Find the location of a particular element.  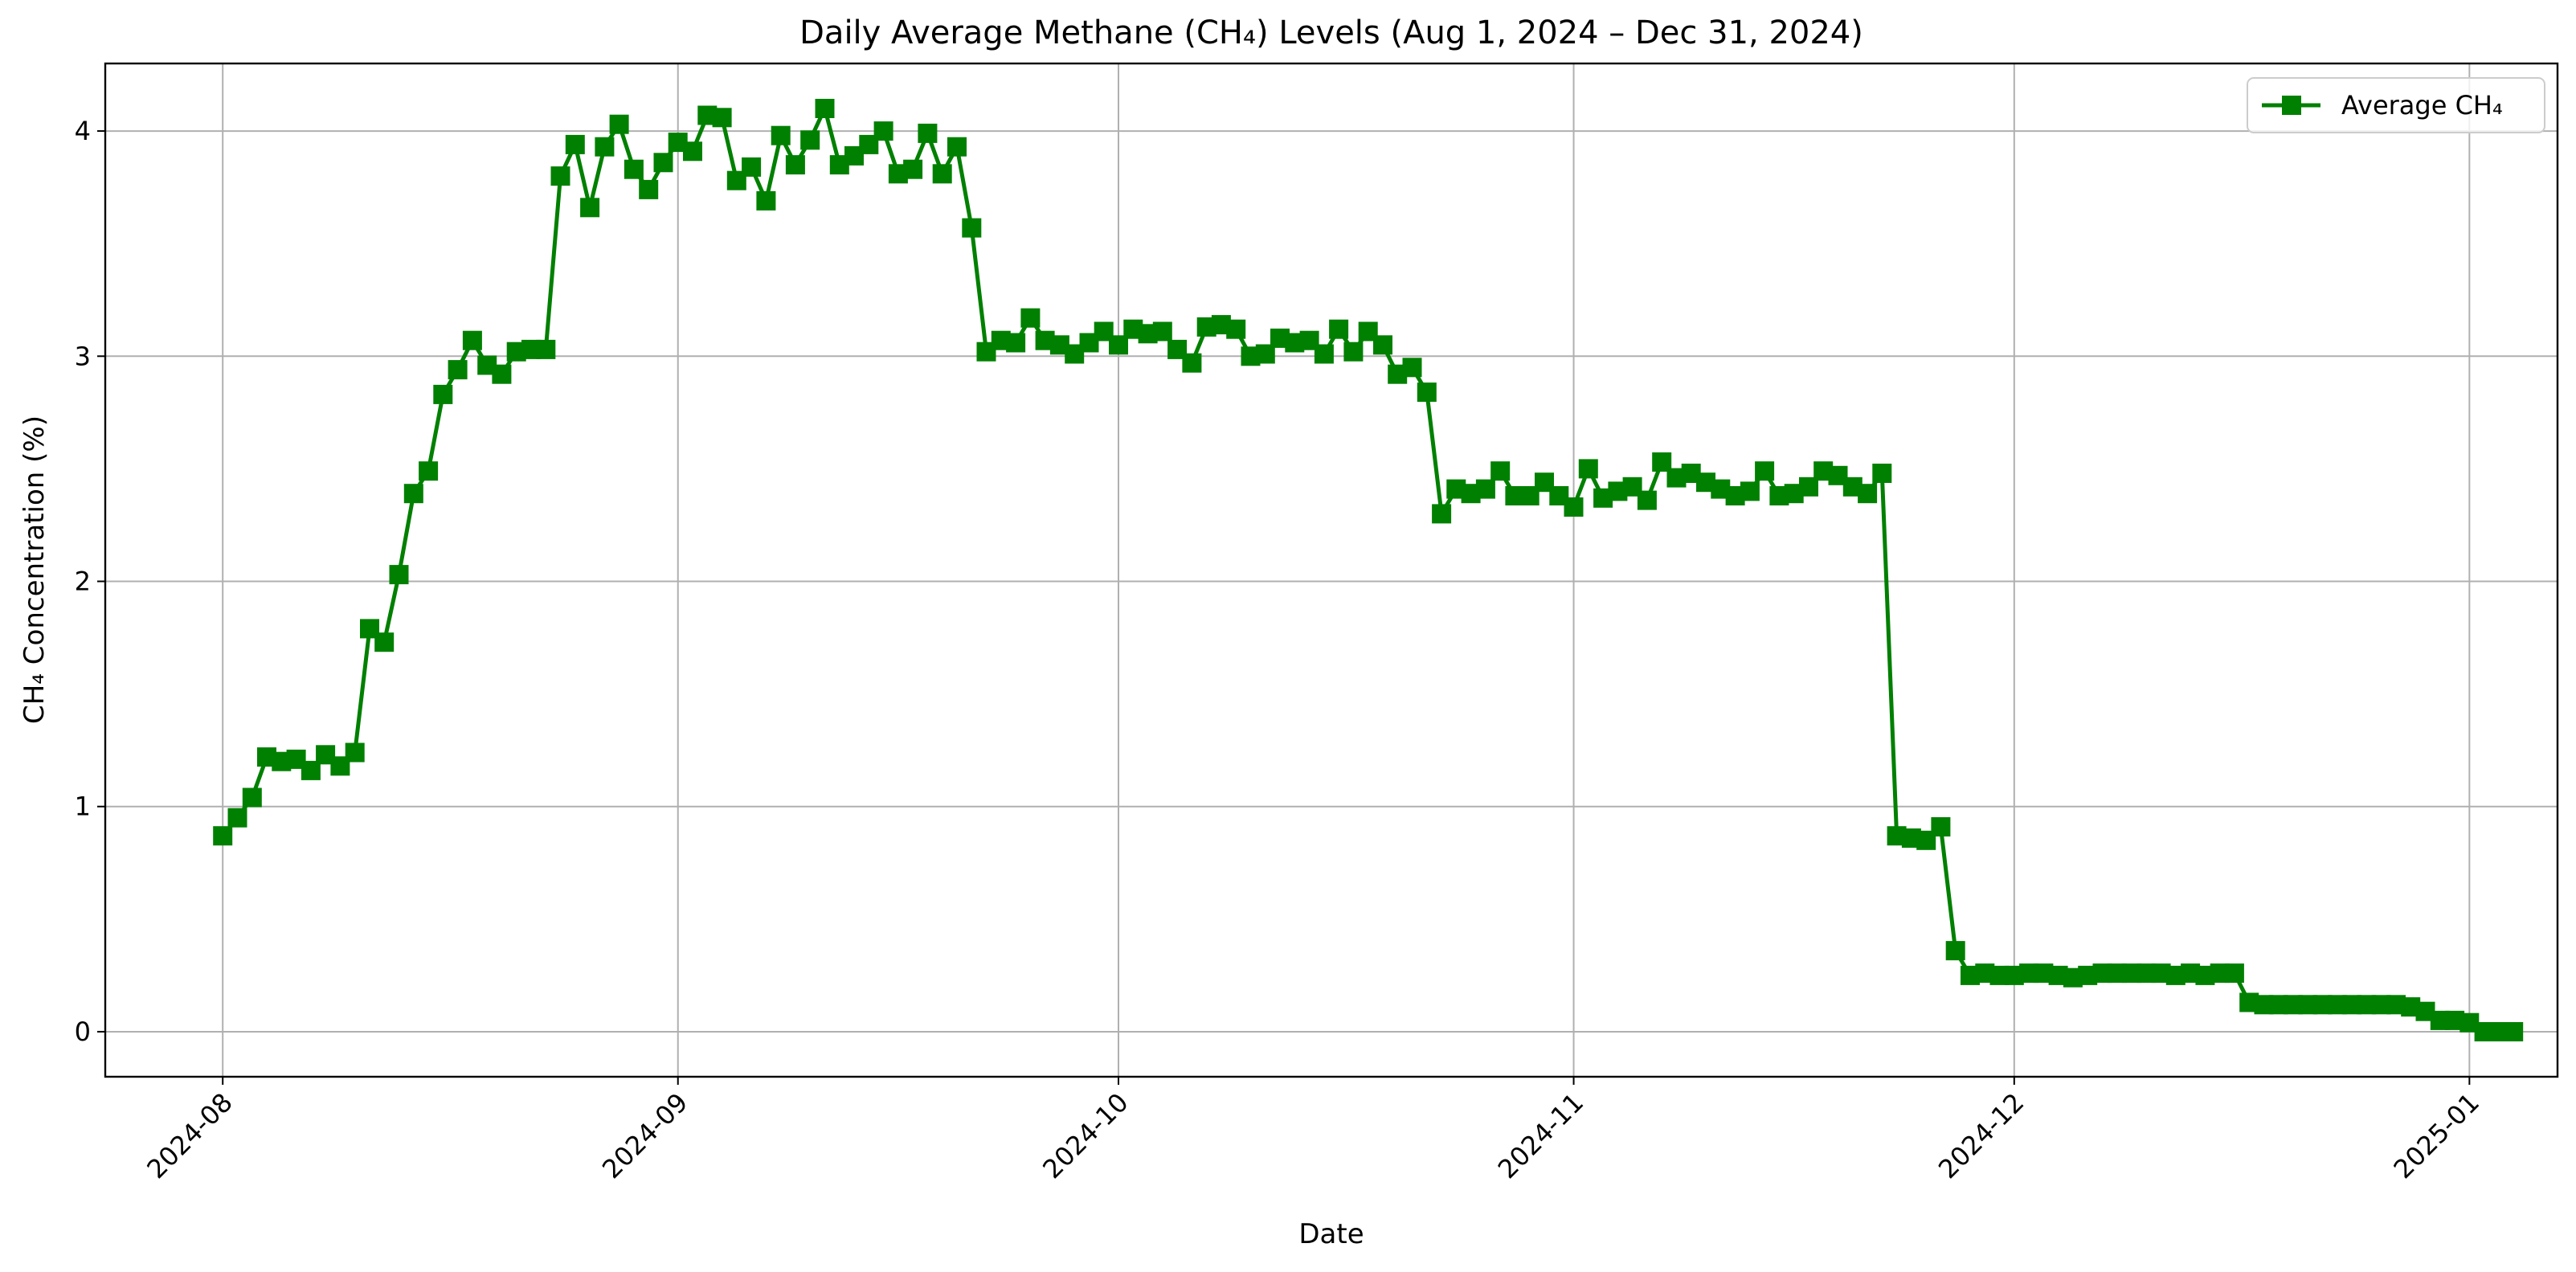

y-tick-label: 3 is located at coordinates (83, 356).